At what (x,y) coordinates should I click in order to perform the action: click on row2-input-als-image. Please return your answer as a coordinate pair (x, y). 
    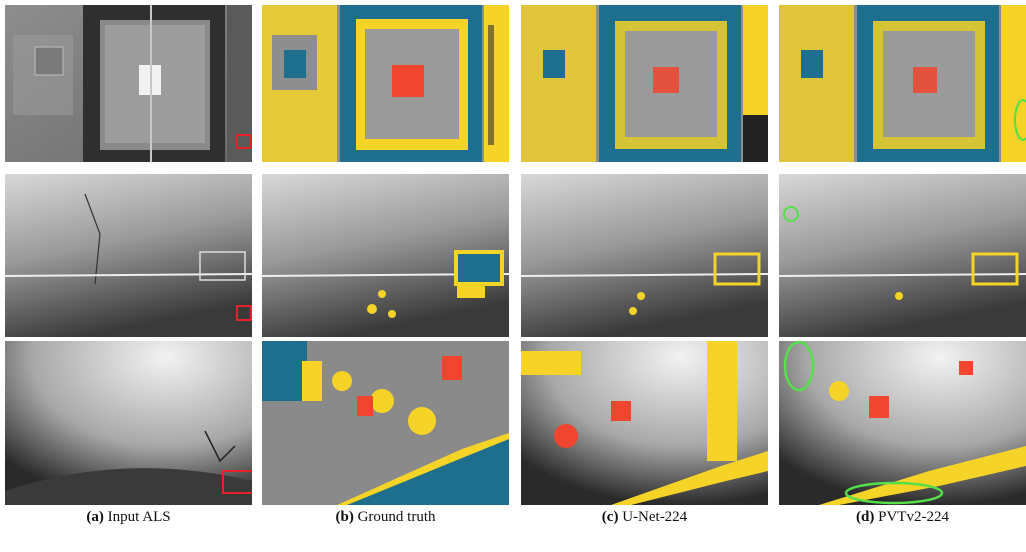
    Looking at the image, I should click on (128, 255).